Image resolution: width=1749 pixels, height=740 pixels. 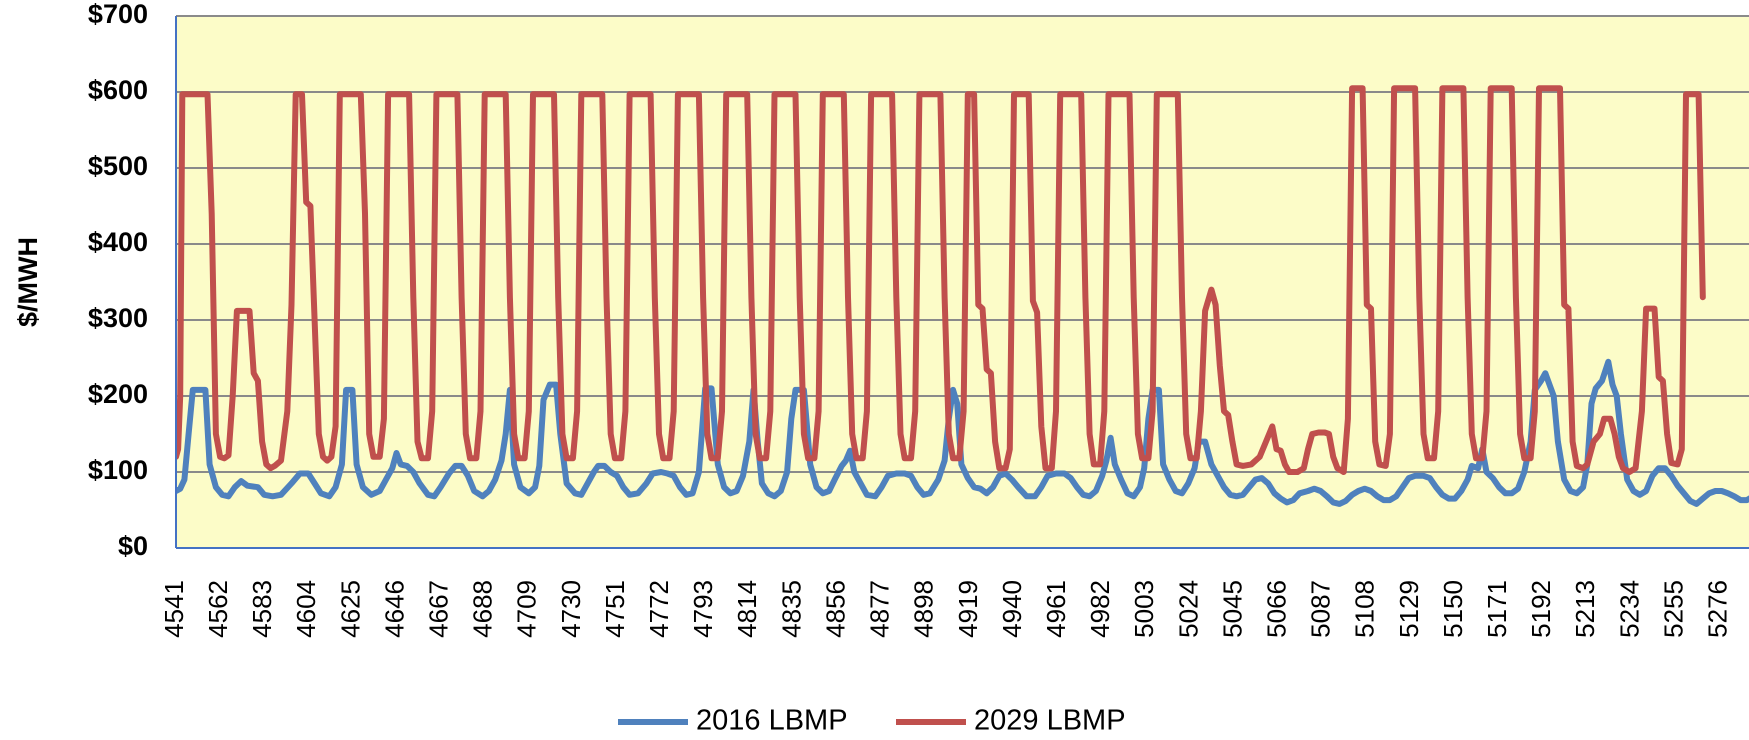 What do you see at coordinates (1050, 721) in the screenshot?
I see `legend-label-2: 2029 LBMP` at bounding box center [1050, 721].